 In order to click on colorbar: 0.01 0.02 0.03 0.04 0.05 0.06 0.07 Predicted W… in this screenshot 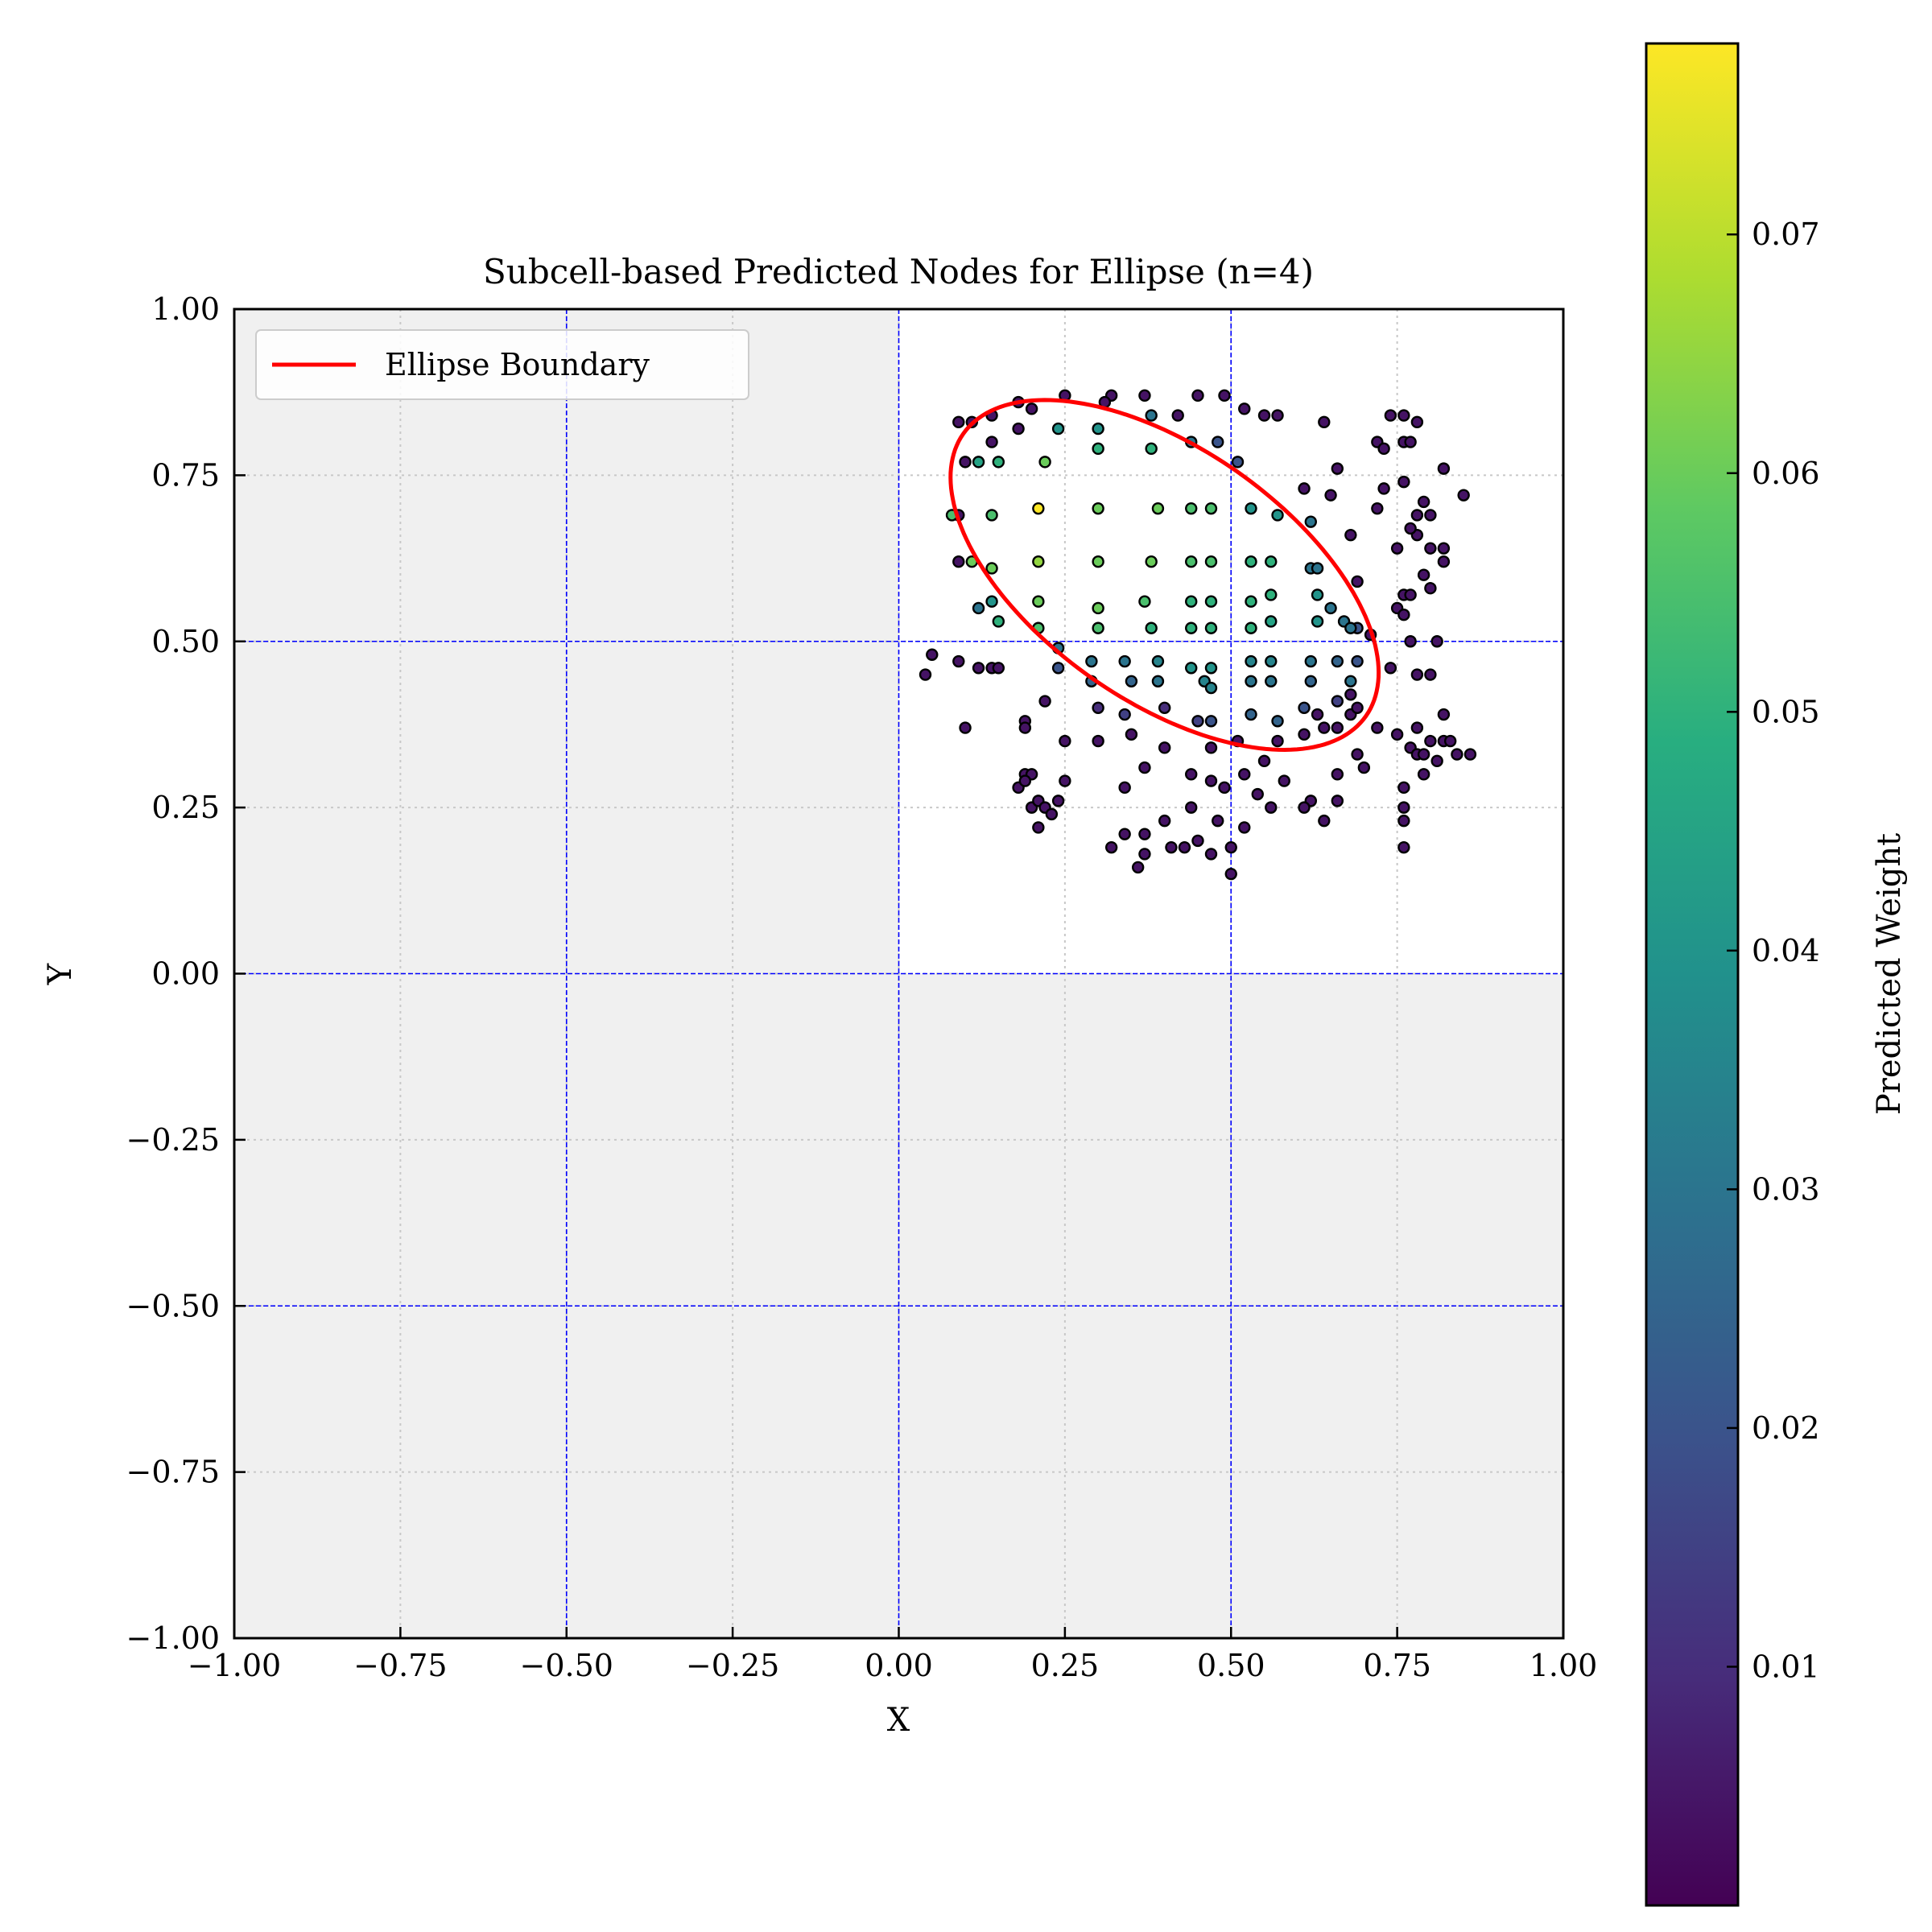, I will do `click(1776, 974)`.